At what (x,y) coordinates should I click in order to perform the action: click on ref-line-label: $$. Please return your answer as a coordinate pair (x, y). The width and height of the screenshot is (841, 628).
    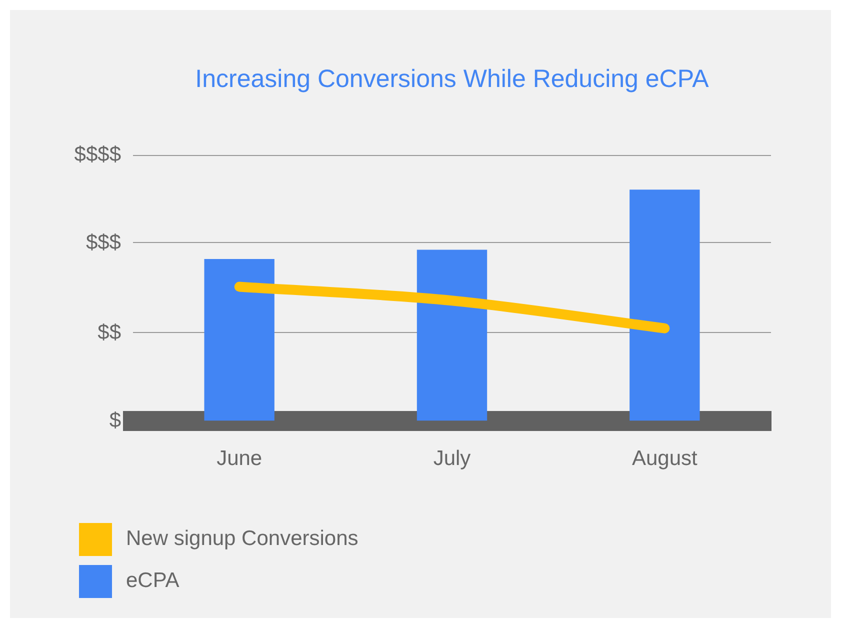
    Looking at the image, I should click on (108, 332).